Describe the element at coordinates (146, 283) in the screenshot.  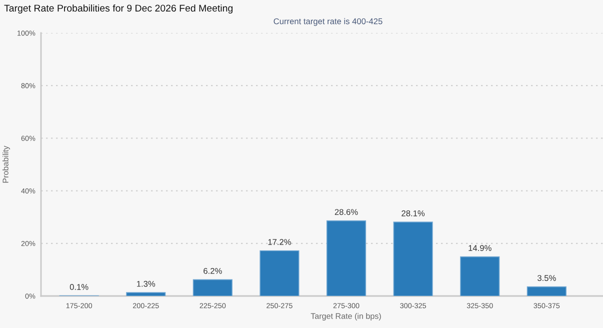
I see `data-label: 1.3%` at that location.